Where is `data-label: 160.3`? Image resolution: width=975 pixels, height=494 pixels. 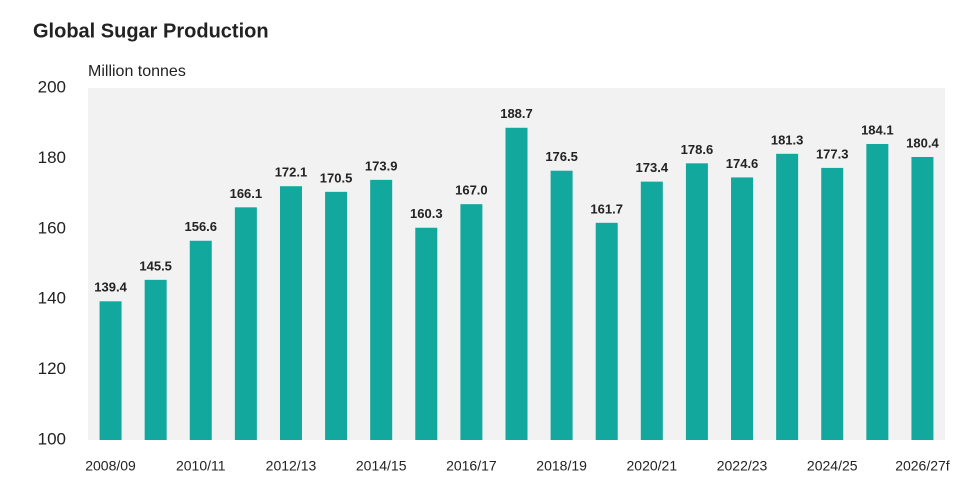 data-label: 160.3 is located at coordinates (426, 213).